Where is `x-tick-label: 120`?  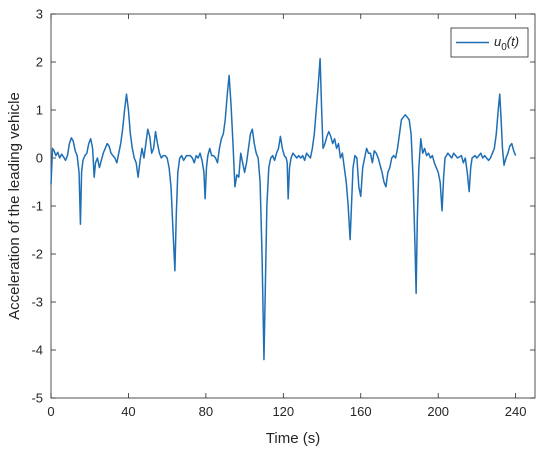
x-tick-label: 120 is located at coordinates (283, 411).